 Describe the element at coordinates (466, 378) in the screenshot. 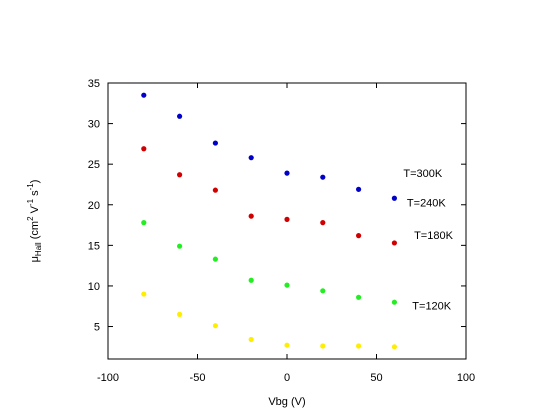

I see `x-tick-label: 100` at that location.